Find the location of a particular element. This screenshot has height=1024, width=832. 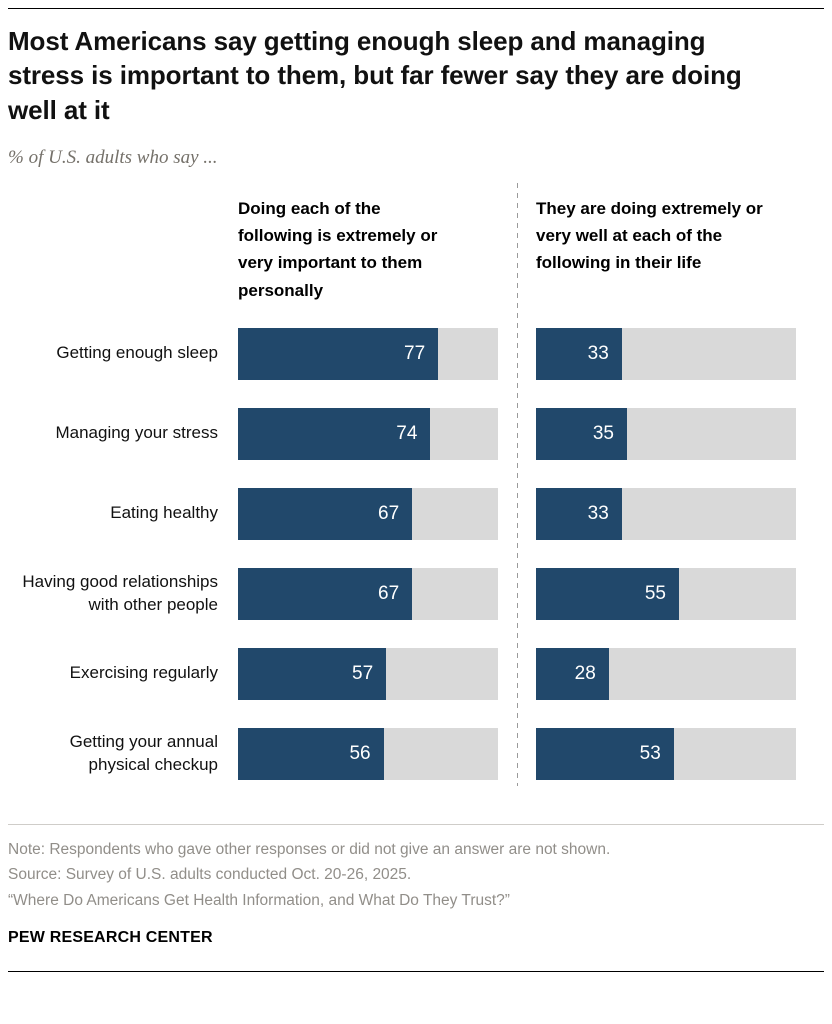

category-label: Eating healthy is located at coordinates (164, 513).